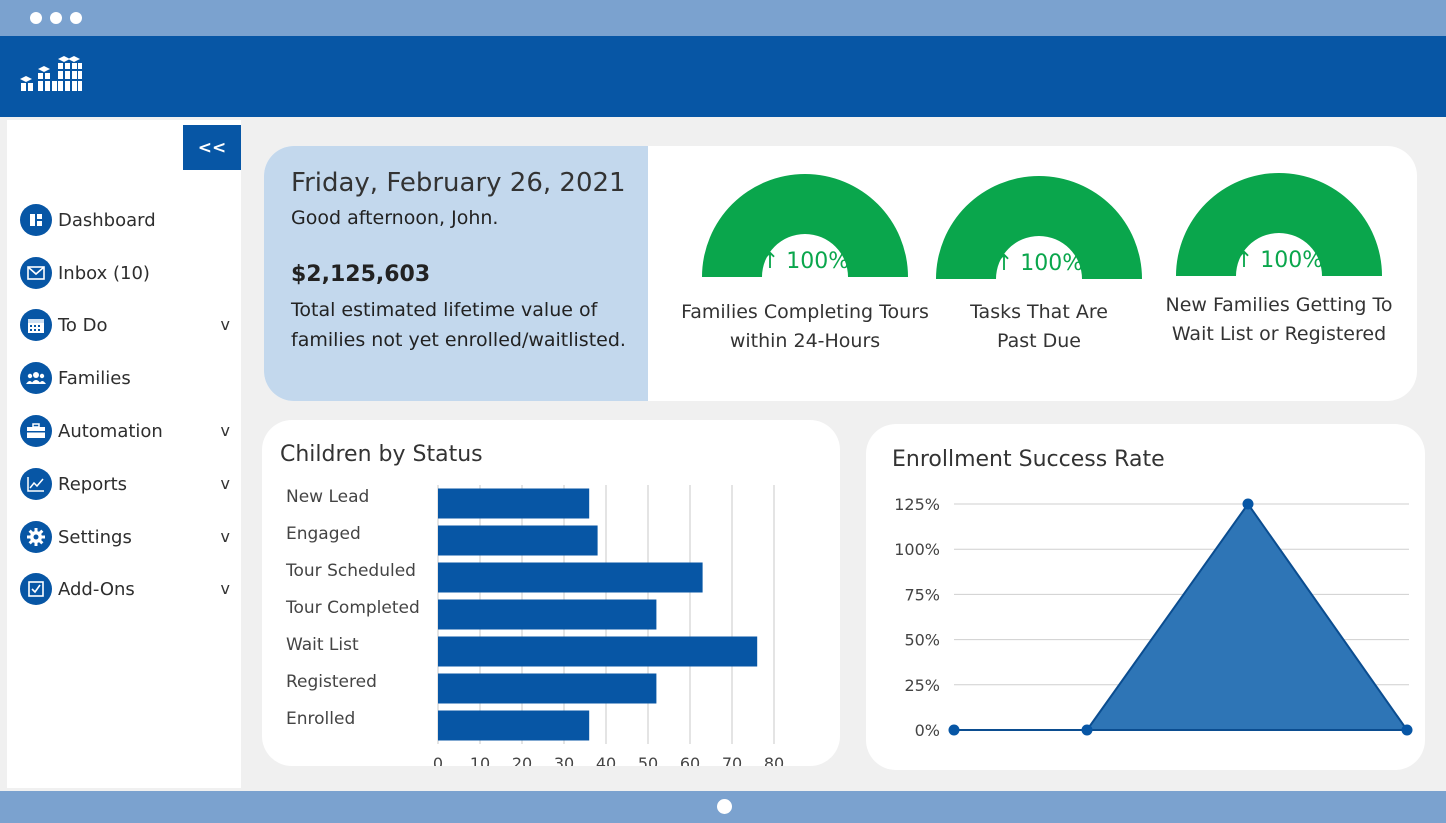 This screenshot has height=823, width=1446. What do you see at coordinates (94, 378) in the screenshot?
I see `sidebar-item-label: Families` at bounding box center [94, 378].